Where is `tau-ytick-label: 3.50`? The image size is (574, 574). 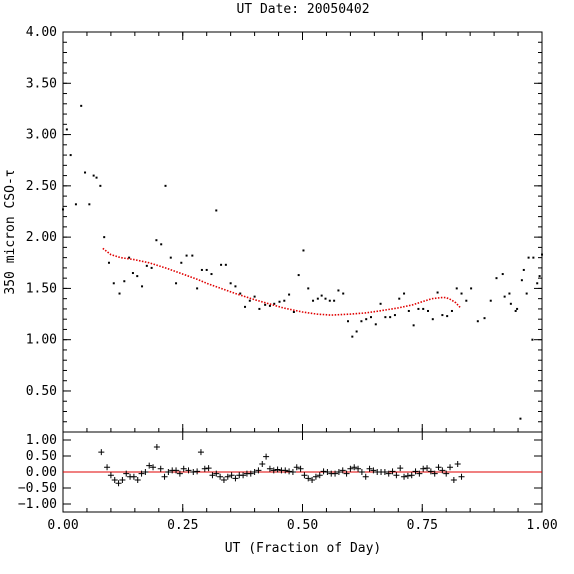 tau-ytick-label: 3.50 is located at coordinates (41, 83).